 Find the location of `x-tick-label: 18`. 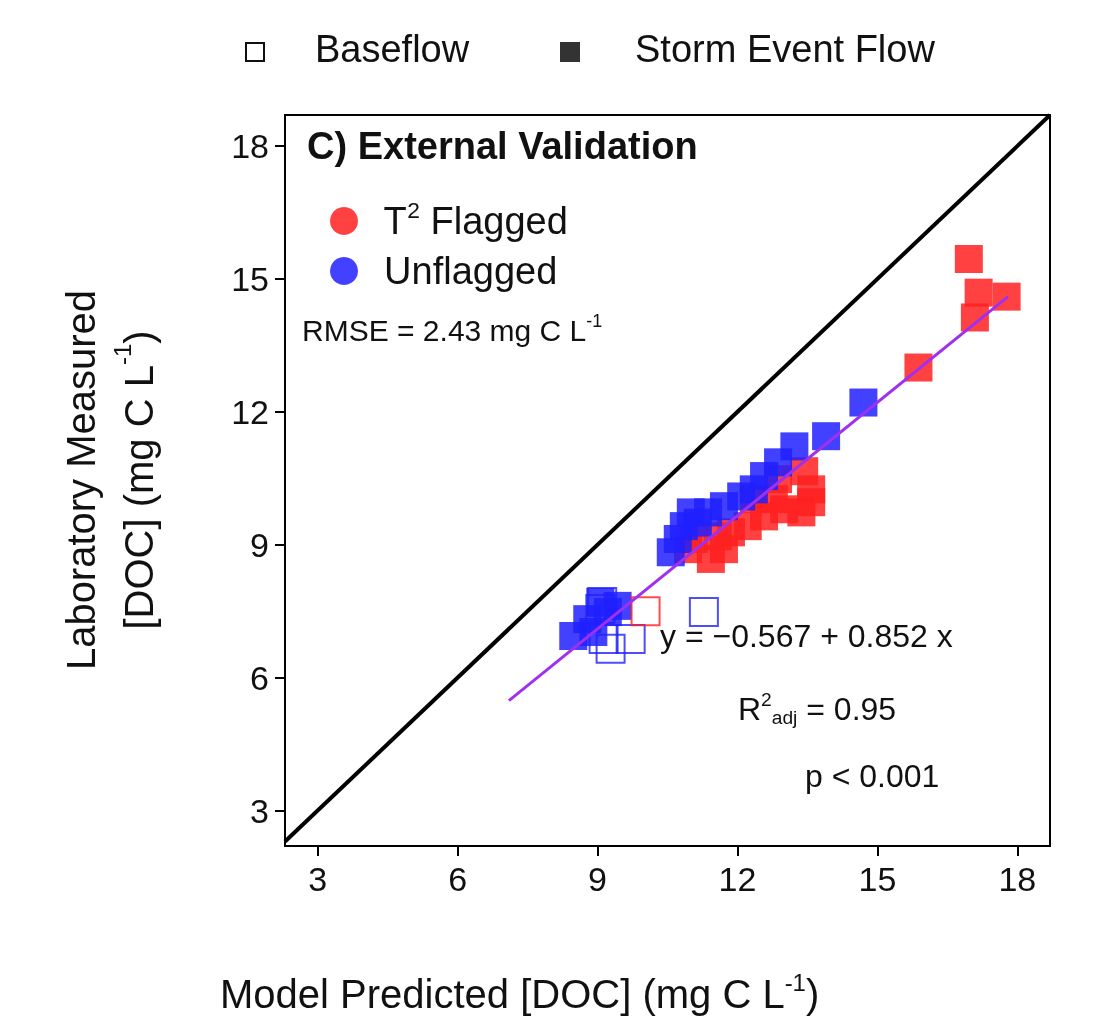

x-tick-label: 18 is located at coordinates (1017, 879).